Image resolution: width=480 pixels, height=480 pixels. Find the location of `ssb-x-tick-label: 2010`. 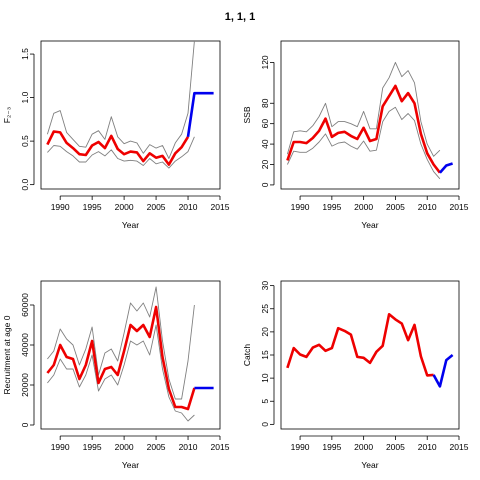

ssb-x-tick-label: 2010 is located at coordinates (427, 207).